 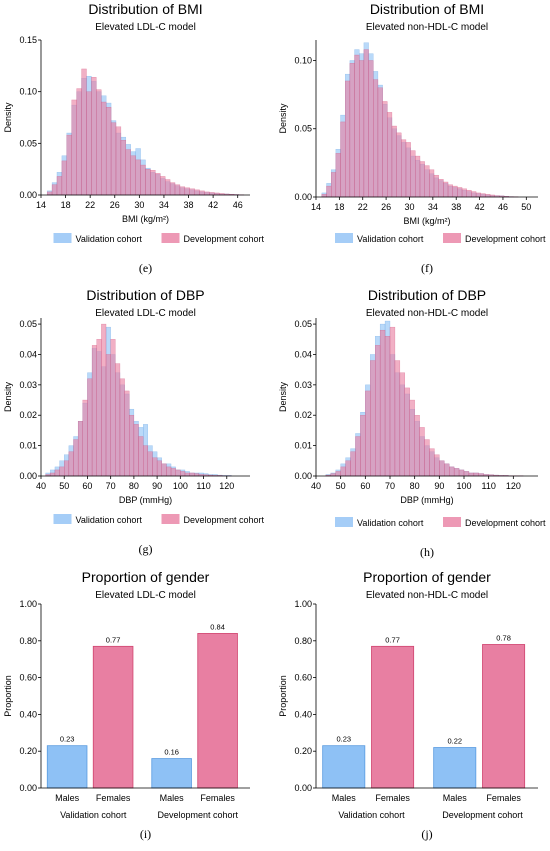 What do you see at coordinates (115, 205) in the screenshot?
I see `x-tick-label: 26` at bounding box center [115, 205].